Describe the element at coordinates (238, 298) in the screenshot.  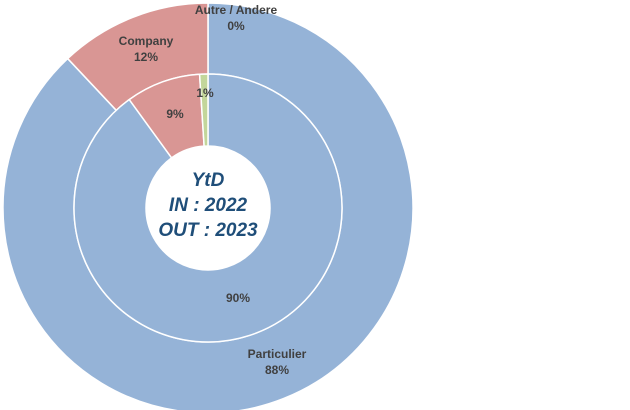
I see `inner-label-particulier: 90%` at that location.